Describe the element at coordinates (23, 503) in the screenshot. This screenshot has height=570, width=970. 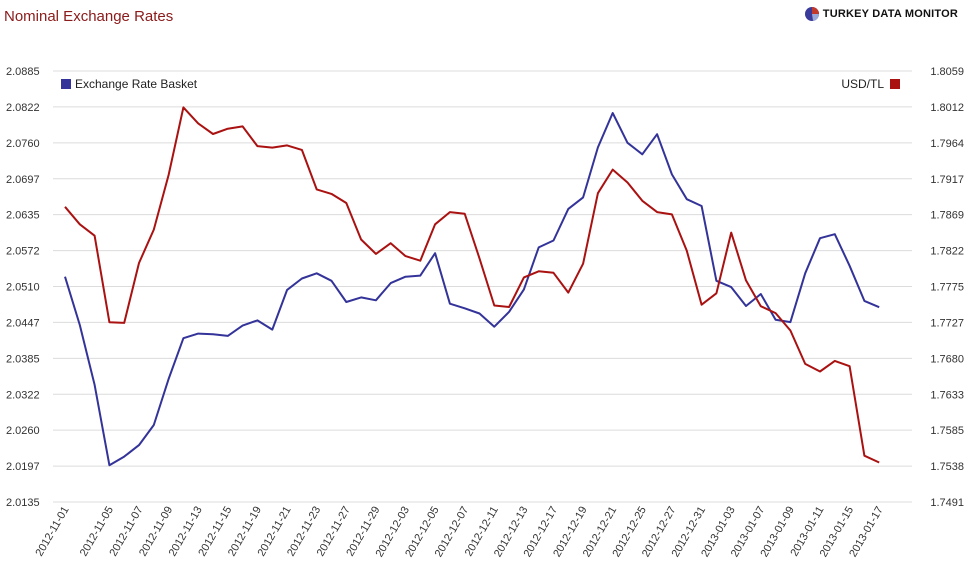
I see `y-left-tick-label: 2.0135` at that location.